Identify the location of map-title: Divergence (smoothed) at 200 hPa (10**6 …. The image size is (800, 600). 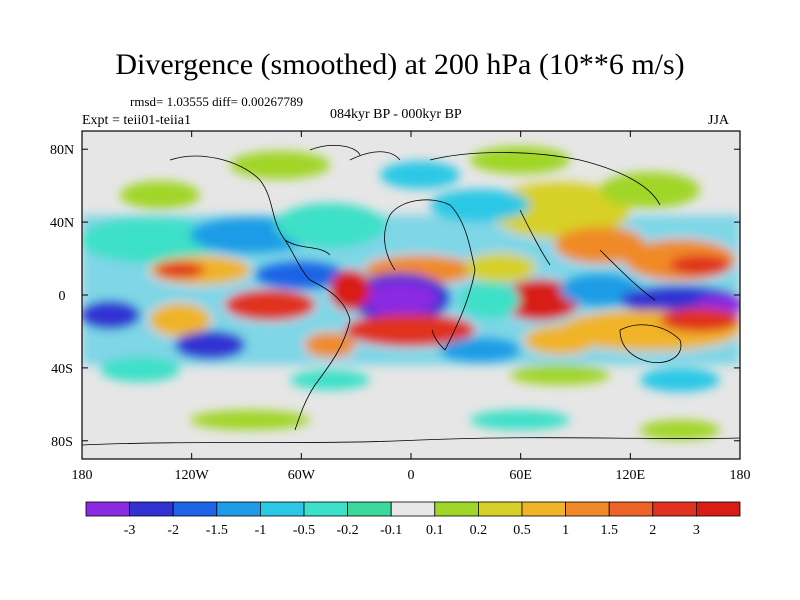
(400, 64).